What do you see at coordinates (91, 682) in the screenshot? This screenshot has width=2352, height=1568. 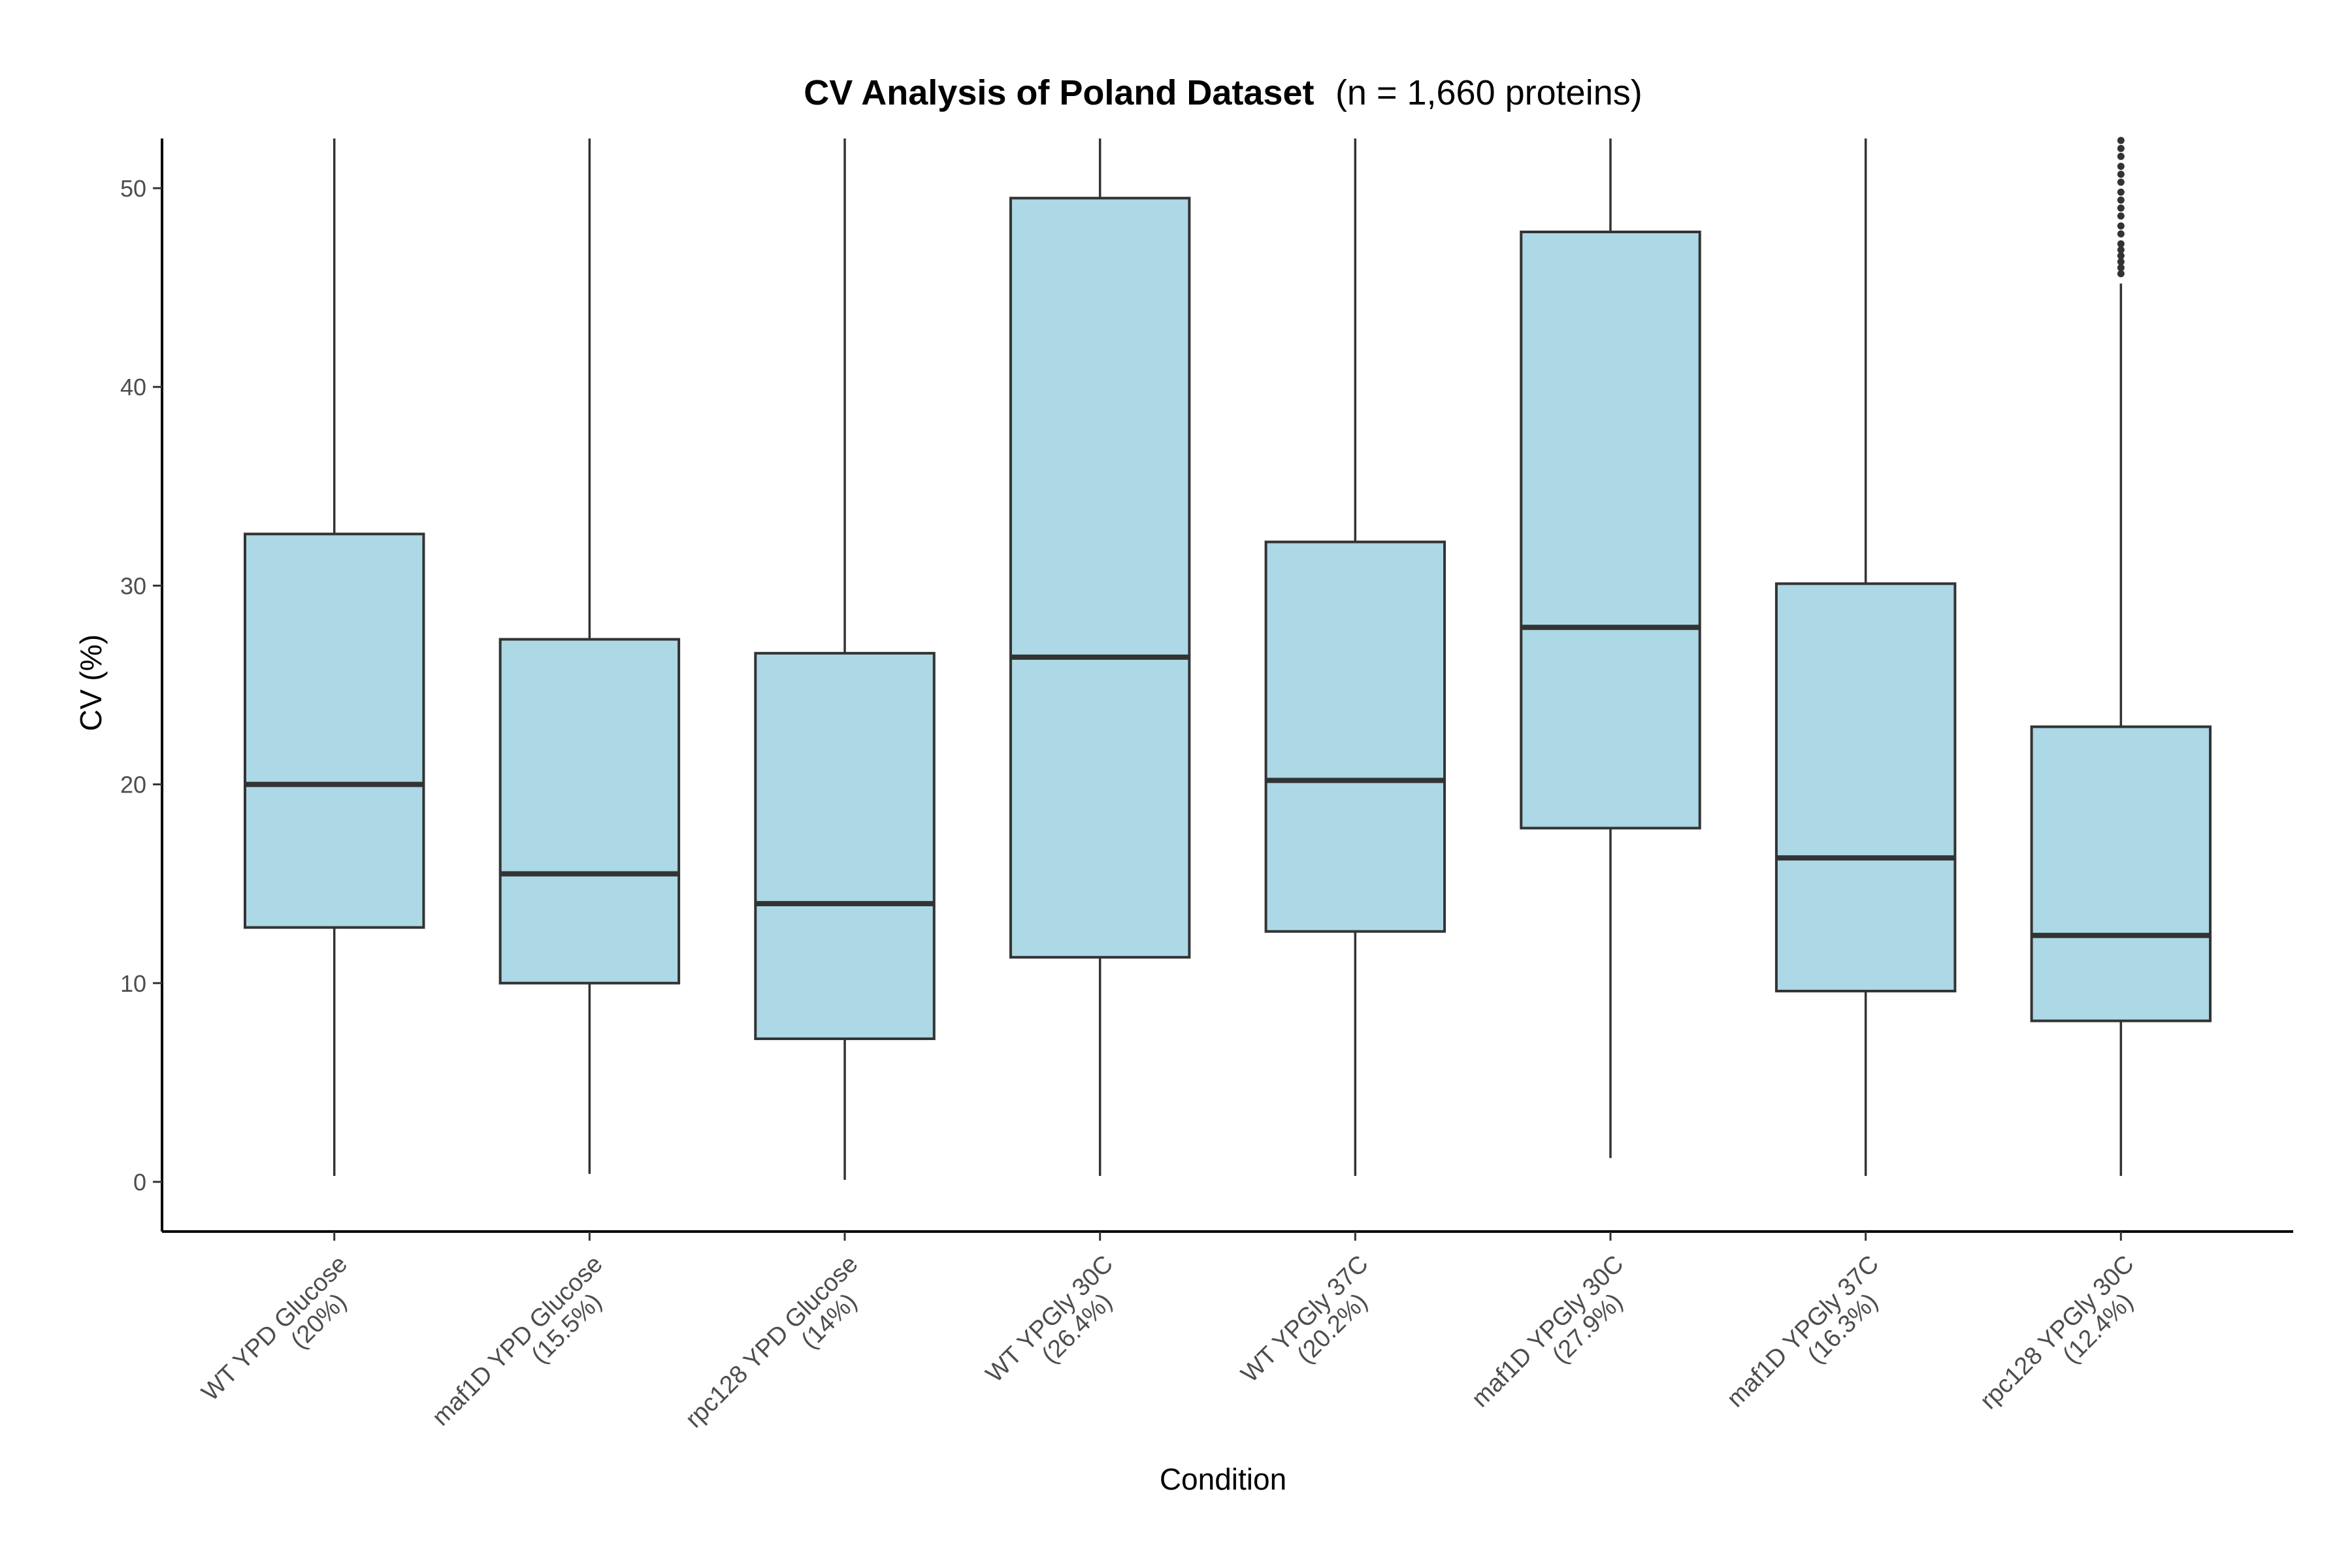 I see `y-axis-label: CV (%)` at bounding box center [91, 682].